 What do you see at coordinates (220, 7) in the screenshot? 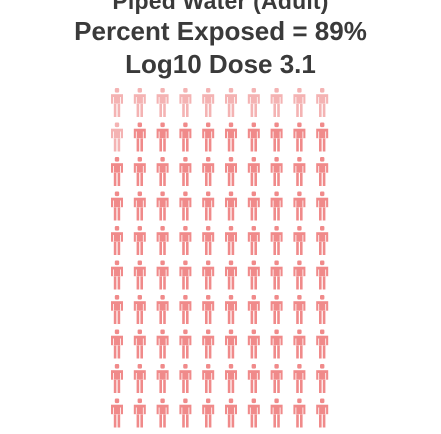
I see `chart-title: Piped Water (Adult)` at bounding box center [220, 7].